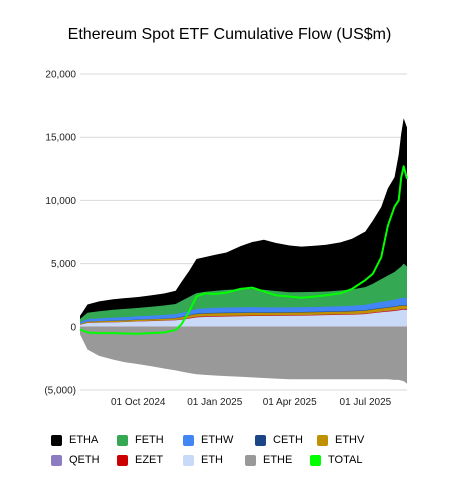  Describe the element at coordinates (84, 440) in the screenshot. I see `legend-label: ETHA` at that location.